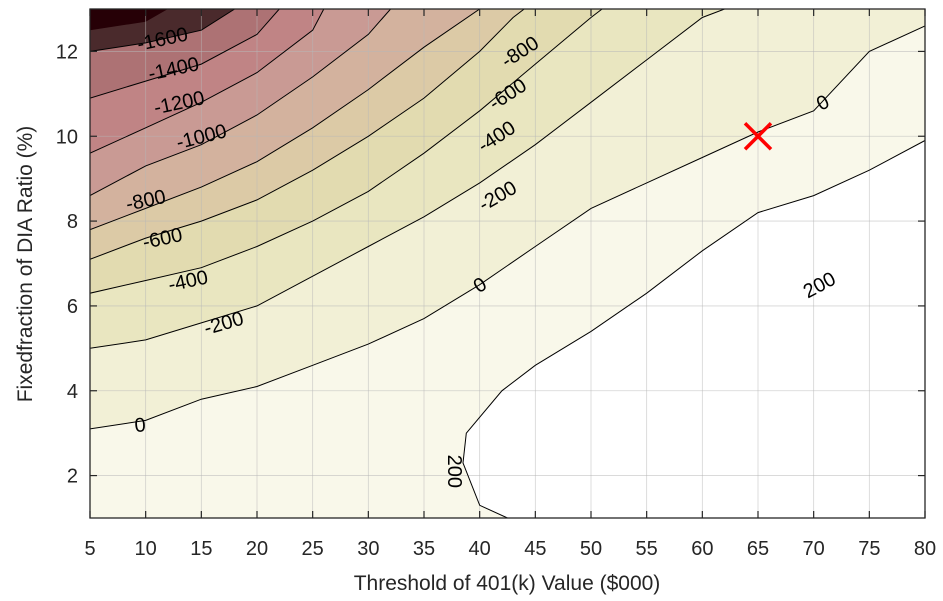  Describe the element at coordinates (67, 137) in the screenshot. I see `y-tick-label: 10` at that location.